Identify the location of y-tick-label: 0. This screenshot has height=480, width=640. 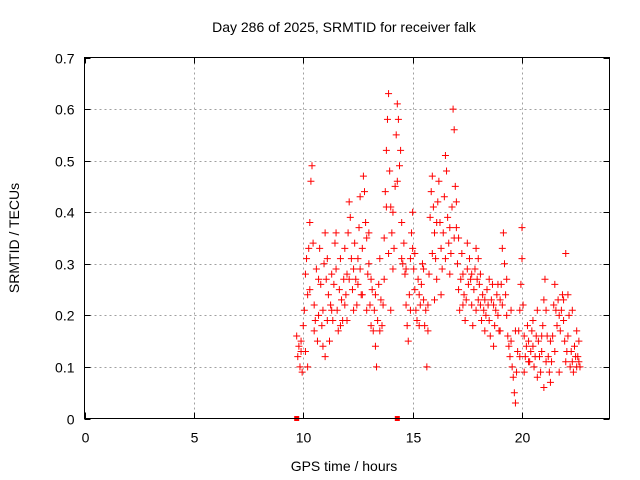
(71, 420).